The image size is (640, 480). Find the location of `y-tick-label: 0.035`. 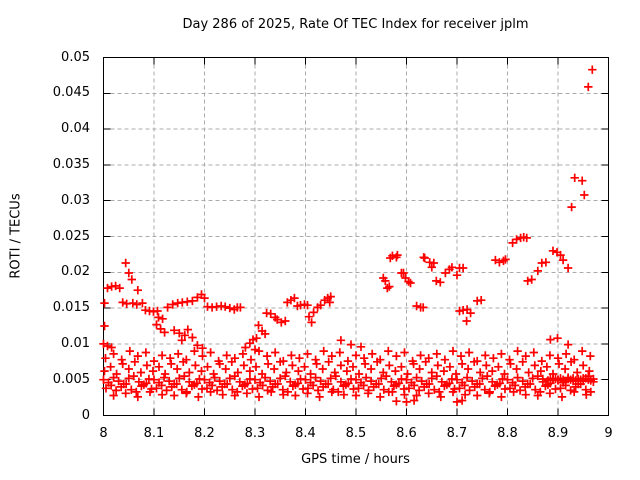

y-tick-label: 0.035 is located at coordinates (71, 164).